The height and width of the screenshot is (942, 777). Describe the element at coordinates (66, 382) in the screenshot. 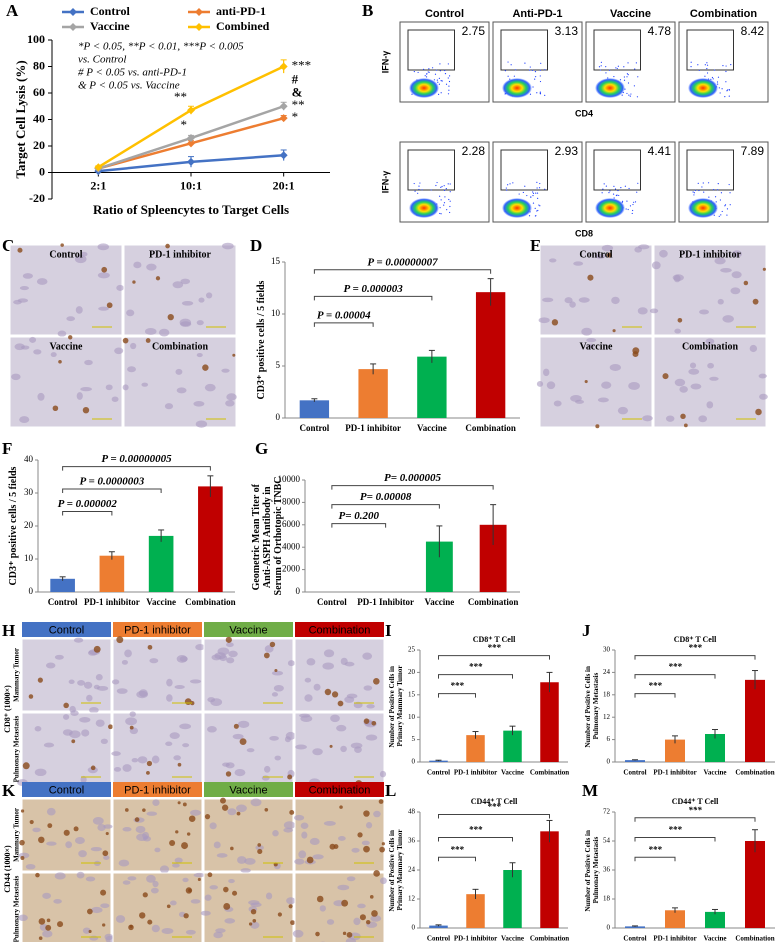

I see `micrograph` at that location.